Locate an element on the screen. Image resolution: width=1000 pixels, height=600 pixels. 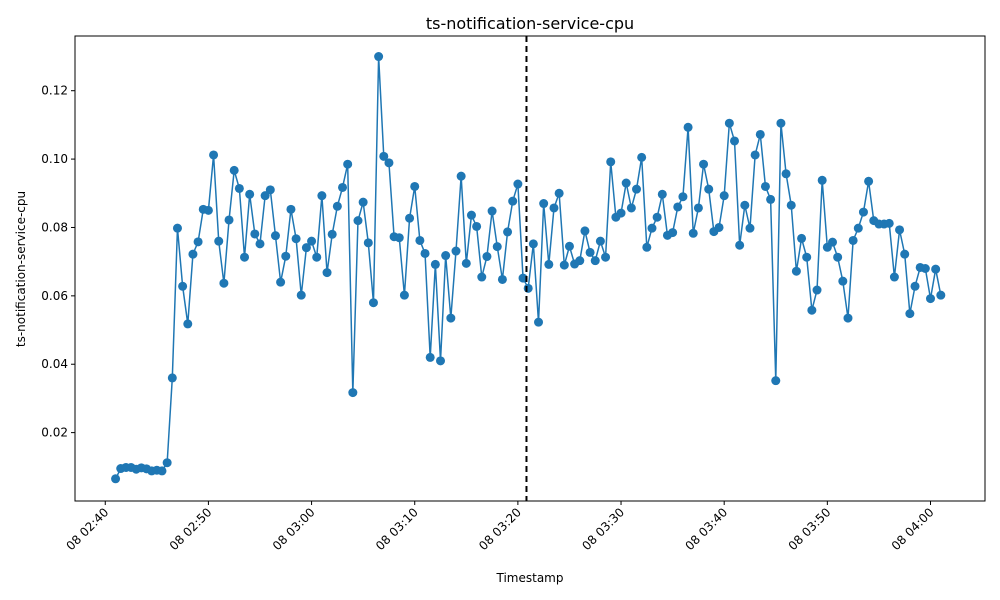
y-tick-label: 0.12 is located at coordinates (54, 91).